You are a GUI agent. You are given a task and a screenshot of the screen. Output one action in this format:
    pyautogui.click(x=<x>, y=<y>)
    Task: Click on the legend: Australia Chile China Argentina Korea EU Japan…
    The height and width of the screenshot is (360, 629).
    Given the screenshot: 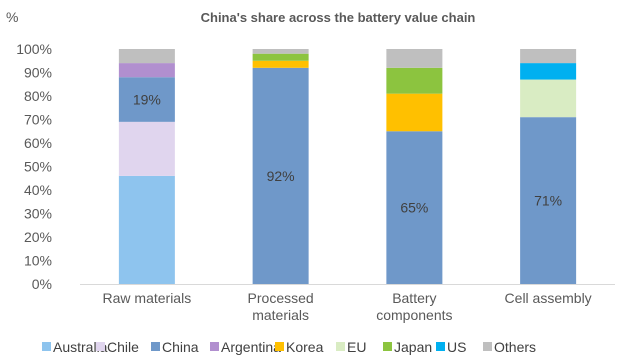 What is the action you would take?
    pyautogui.click(x=289, y=347)
    